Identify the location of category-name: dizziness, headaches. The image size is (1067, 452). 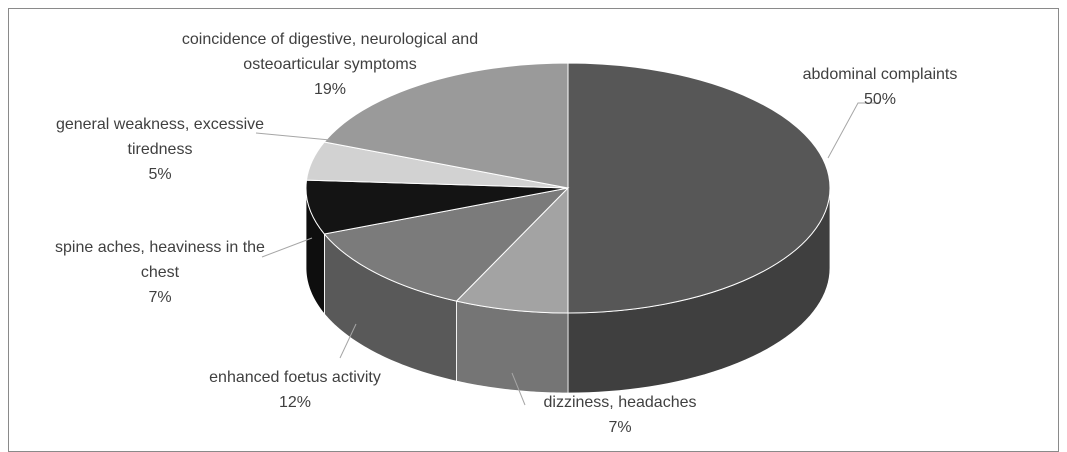
(620, 402).